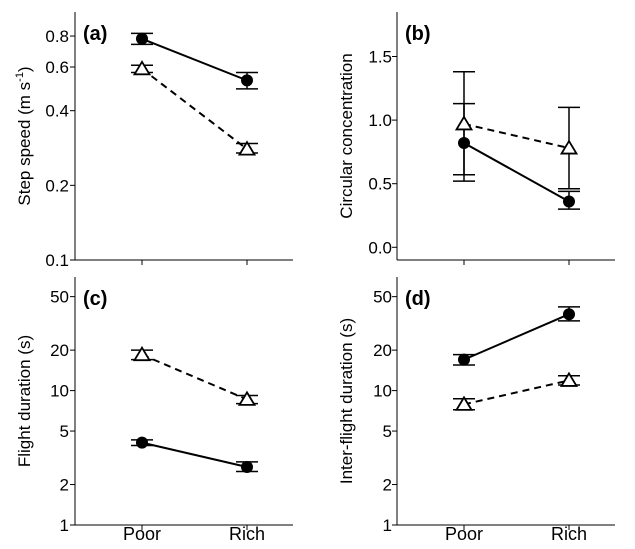  What do you see at coordinates (95, 299) in the screenshot?
I see `panel-label: (c)` at bounding box center [95, 299].